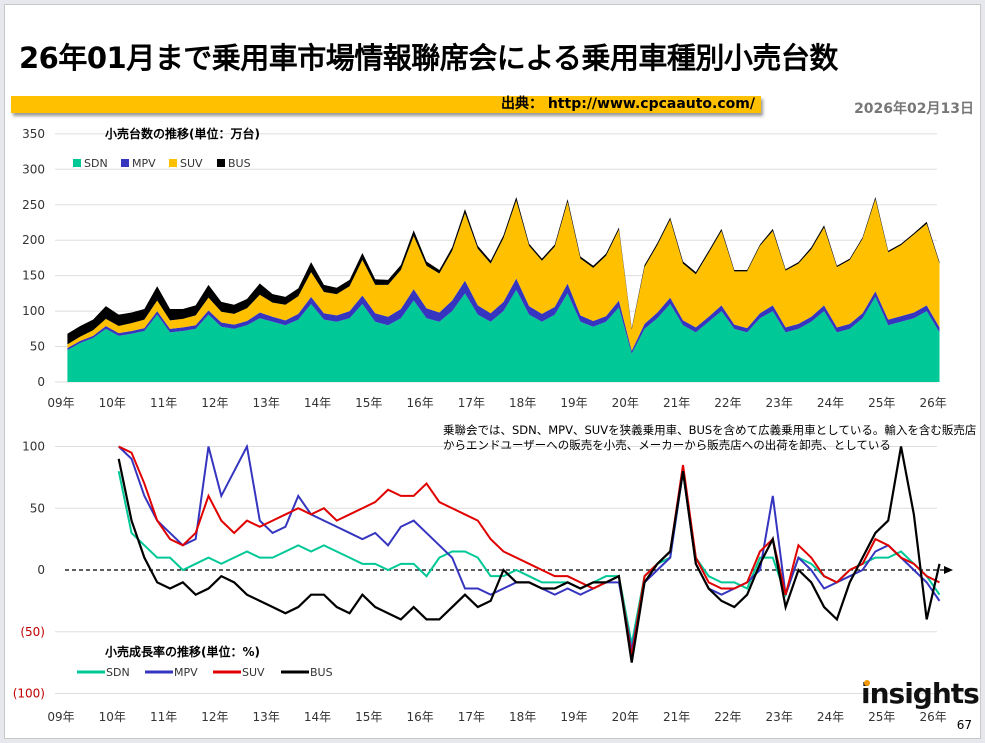  What do you see at coordinates (182, 651) in the screenshot?
I see `chart-title: 小売成長率の推移(単位：%)` at bounding box center [182, 651].